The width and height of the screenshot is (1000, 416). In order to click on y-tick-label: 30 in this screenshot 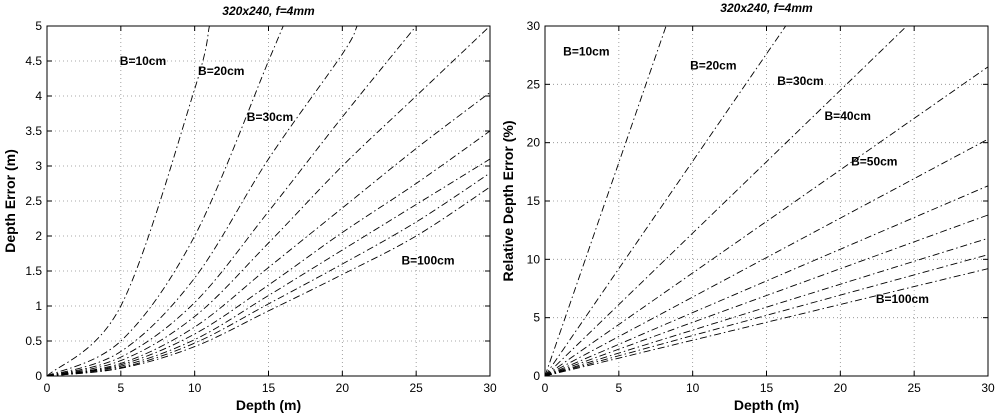, I will do `click(534, 26)`.